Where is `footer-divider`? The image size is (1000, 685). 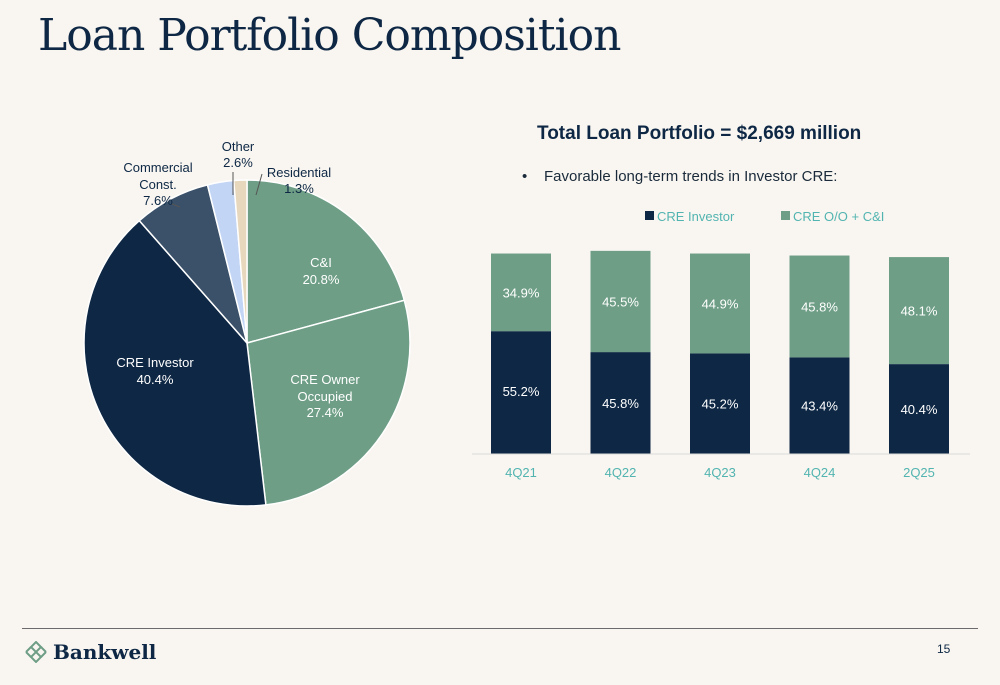
footer-divider is located at coordinates (500, 628).